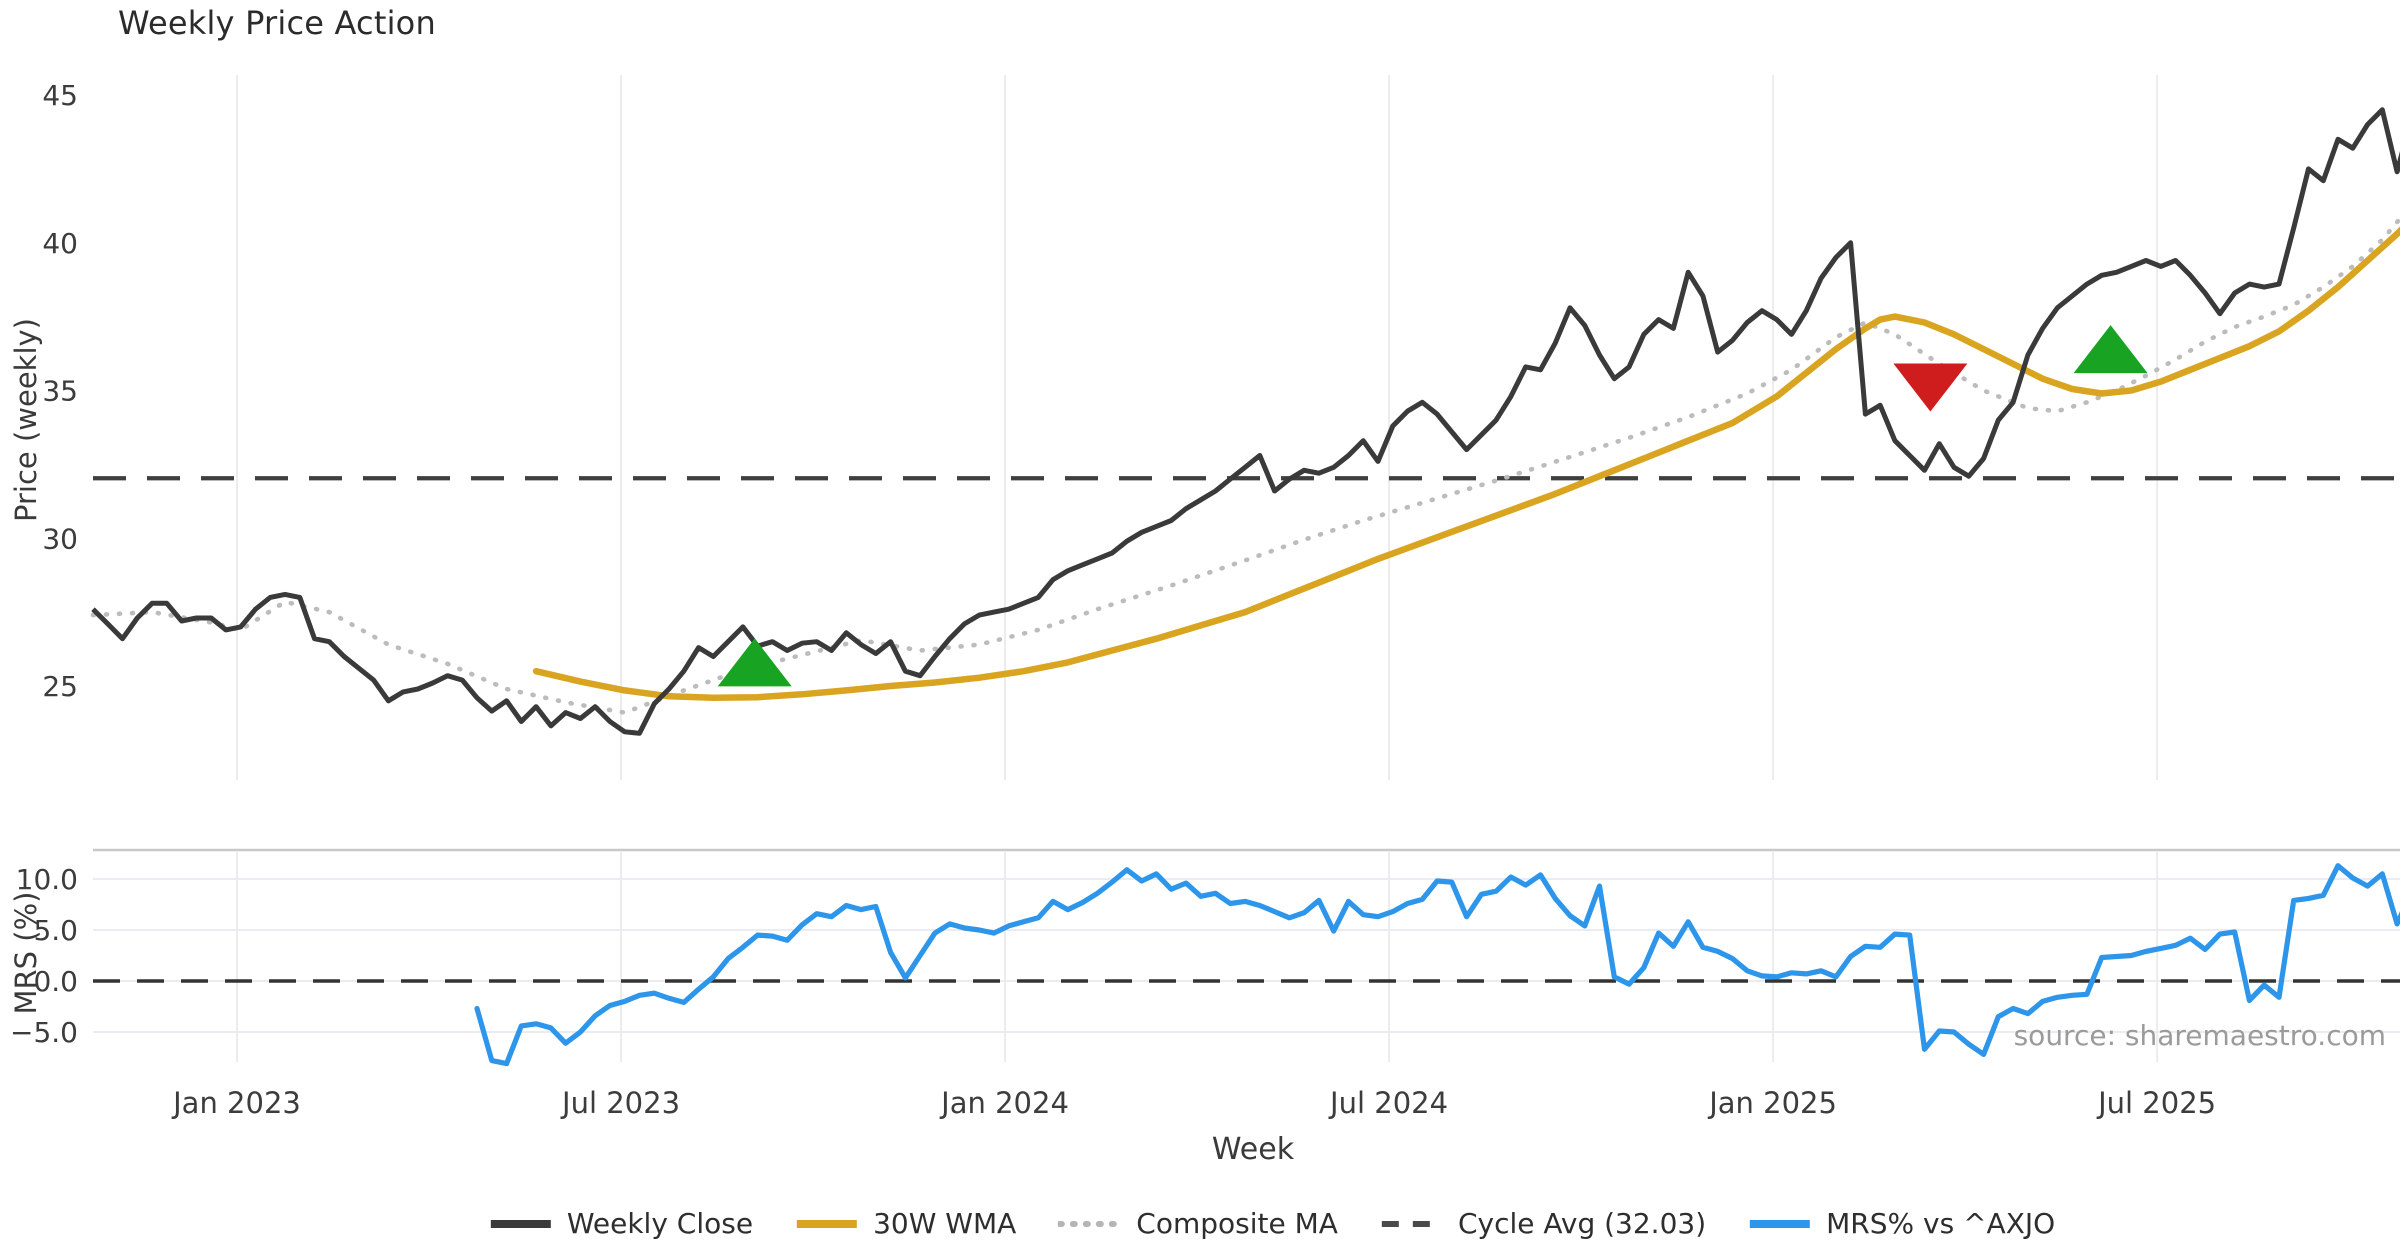 The width and height of the screenshot is (2400, 1260). I want to click on legend-item: 30W WMA, so click(905, 1223).